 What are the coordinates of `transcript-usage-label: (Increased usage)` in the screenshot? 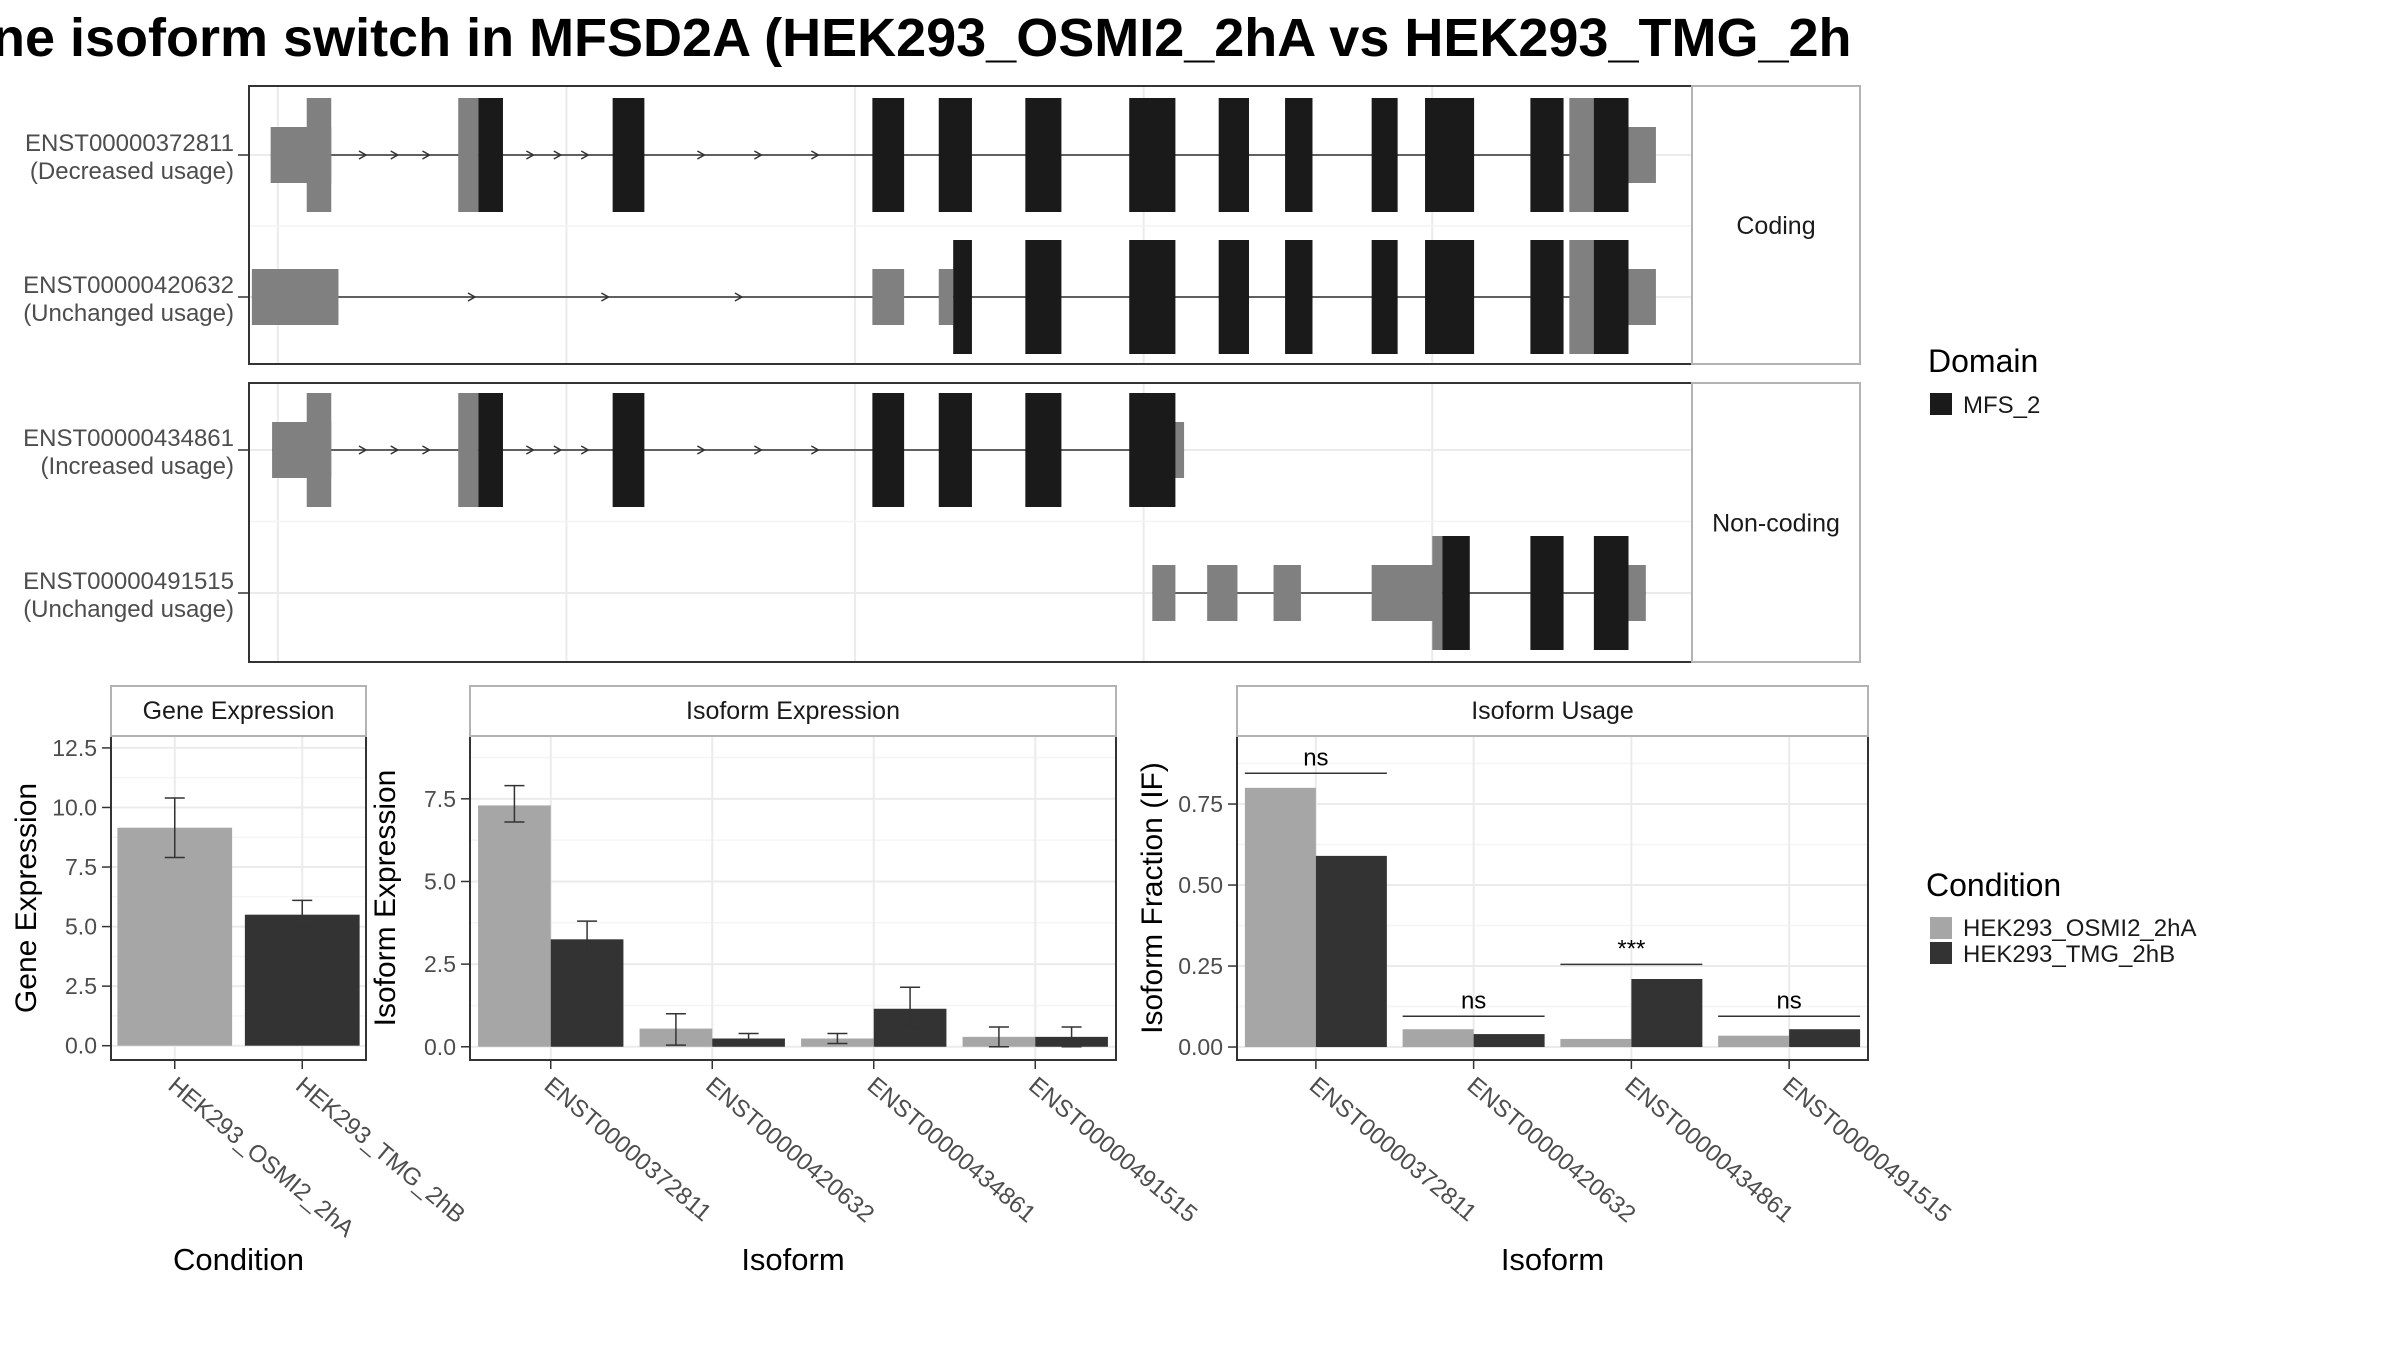 It's located at (137, 466).